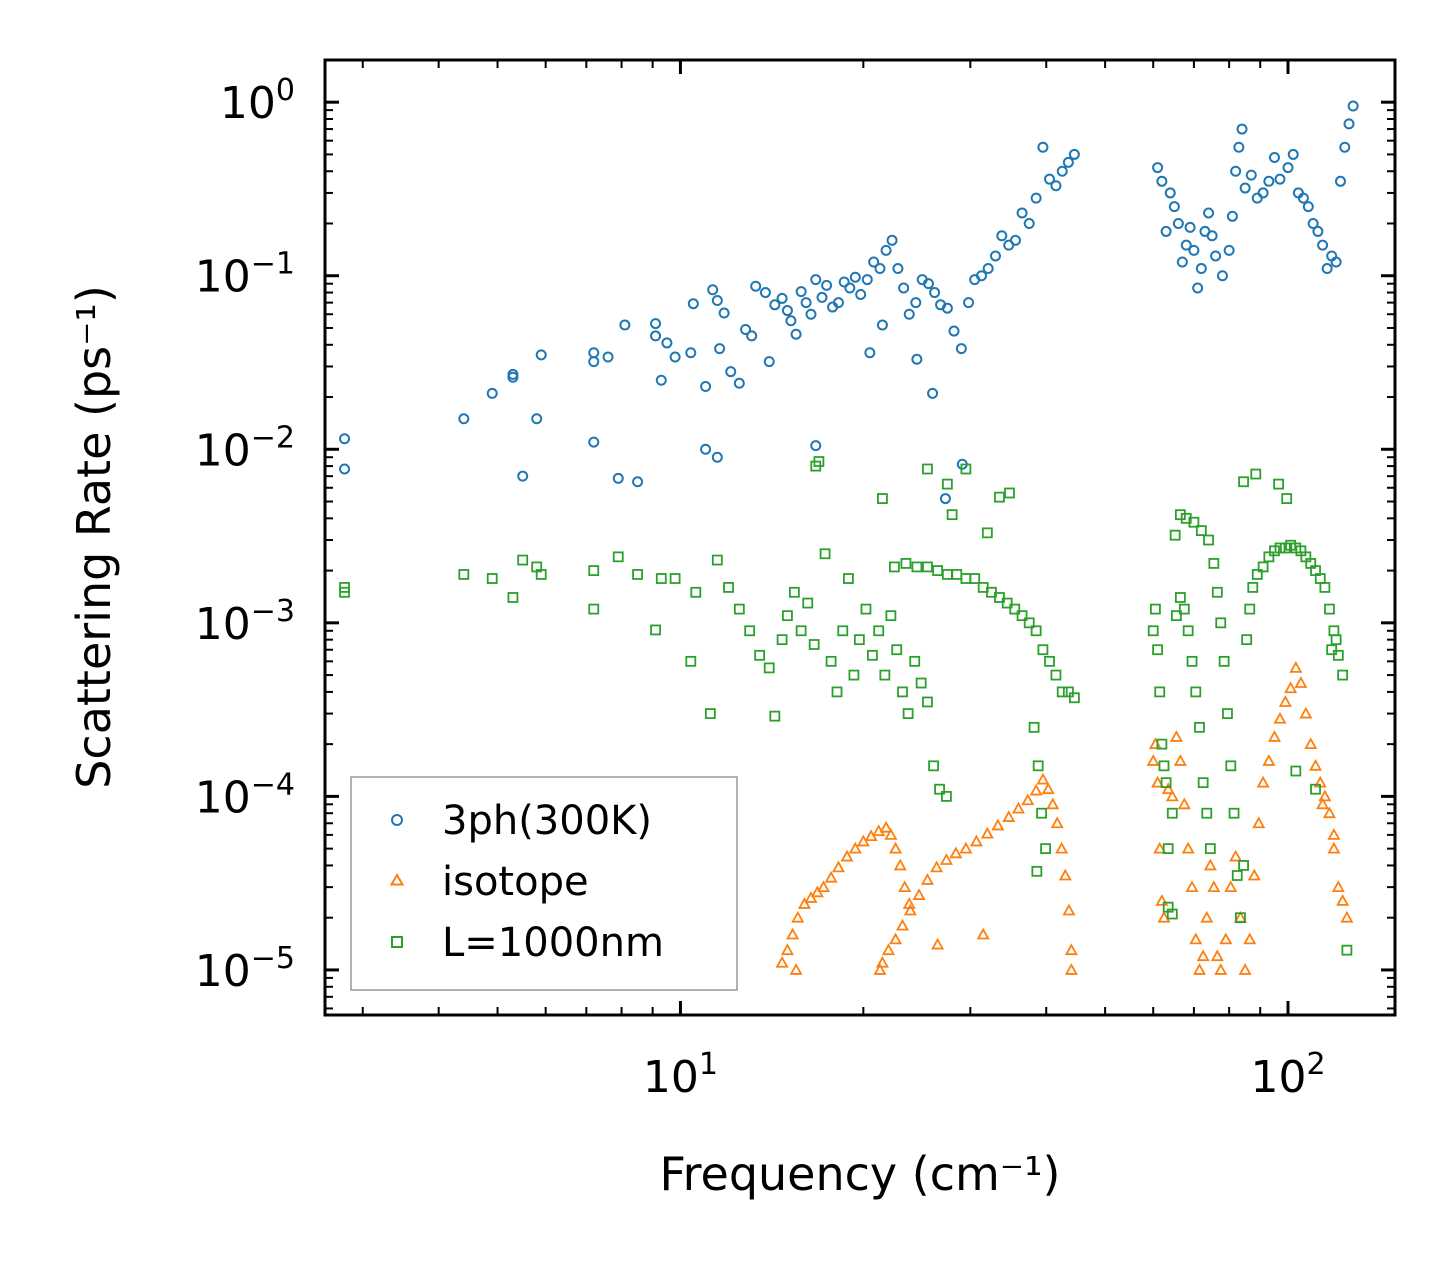  I want to click on y-axis-label: Scattering Rate (ps⁻¹), so click(94, 537).